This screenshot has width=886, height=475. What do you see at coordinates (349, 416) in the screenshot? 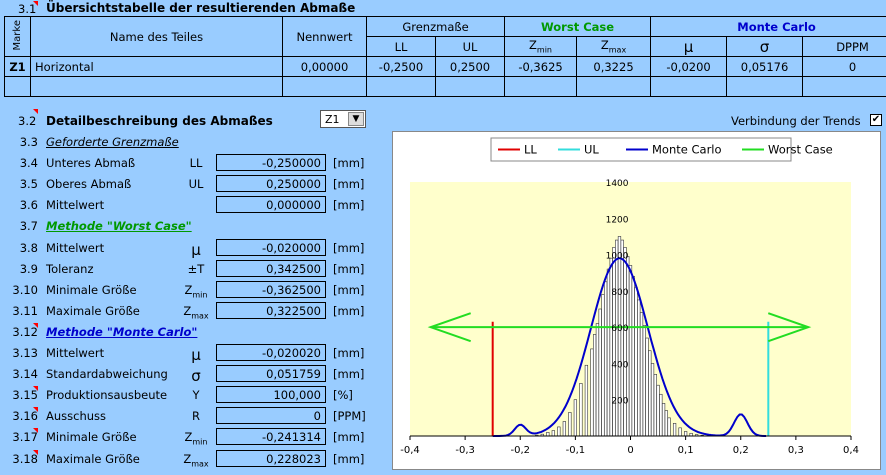
I see `unit-label: [PPM]` at bounding box center [349, 416].